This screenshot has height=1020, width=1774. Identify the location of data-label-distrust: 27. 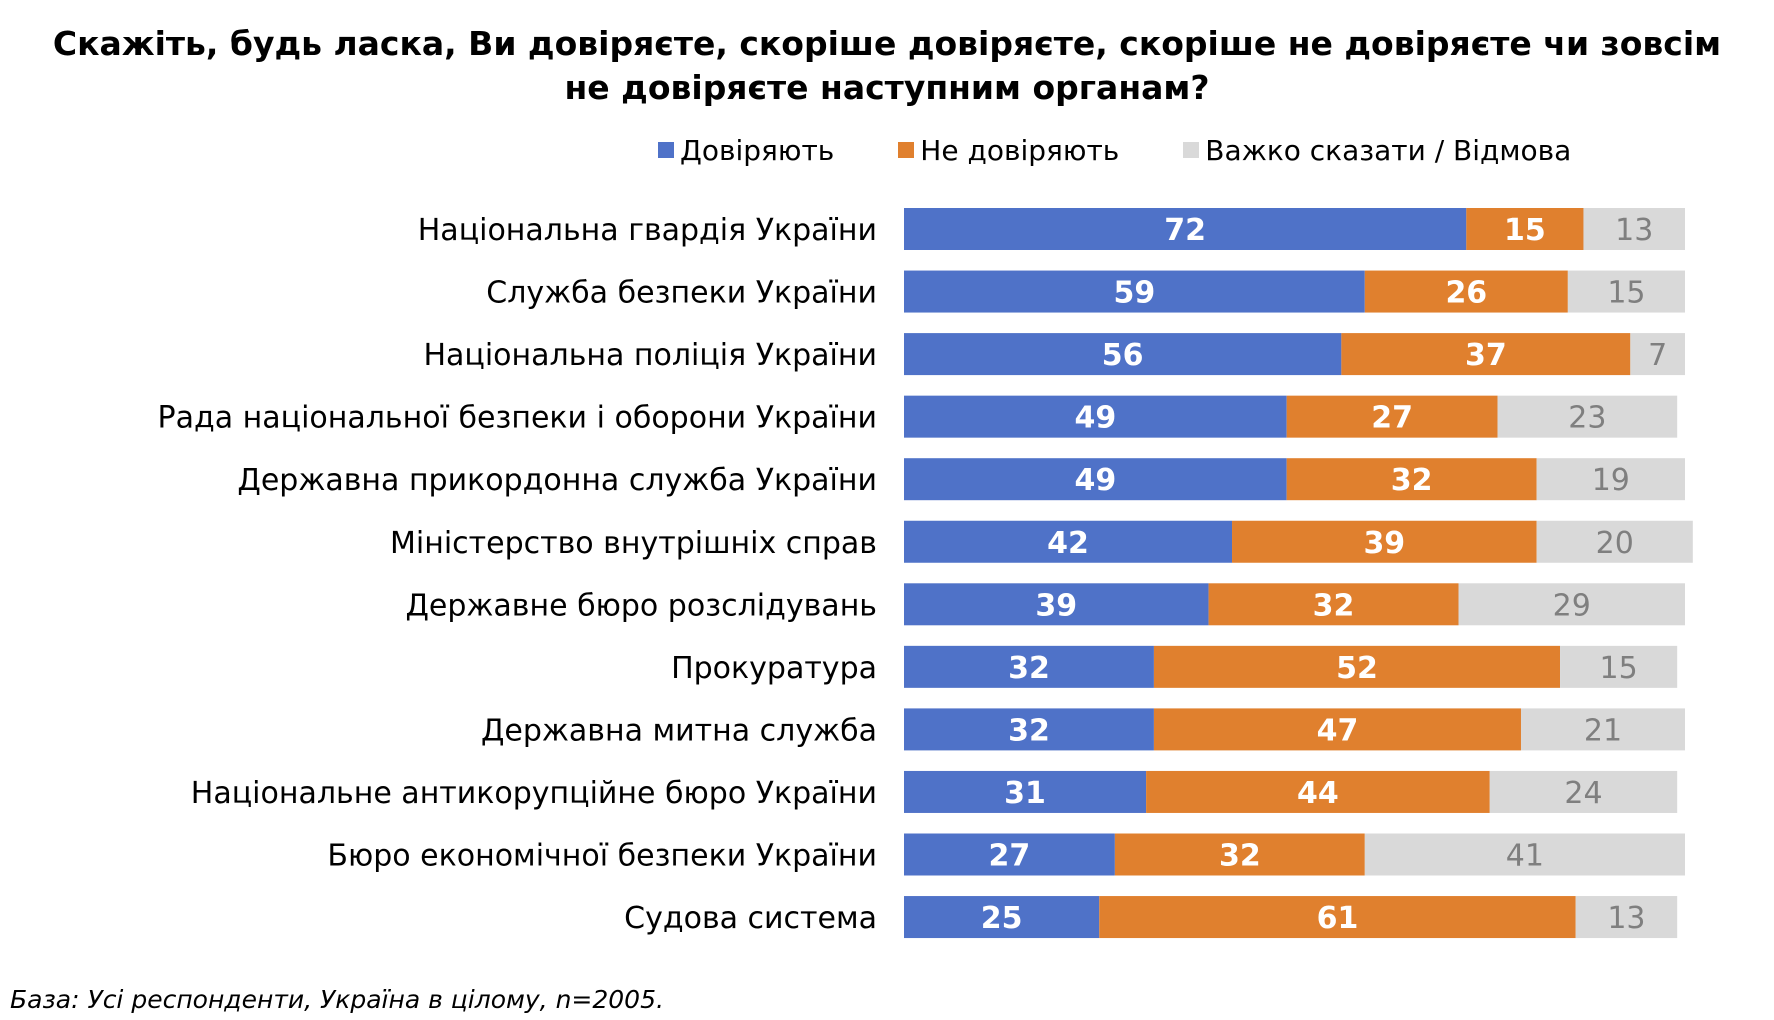
(1392, 418).